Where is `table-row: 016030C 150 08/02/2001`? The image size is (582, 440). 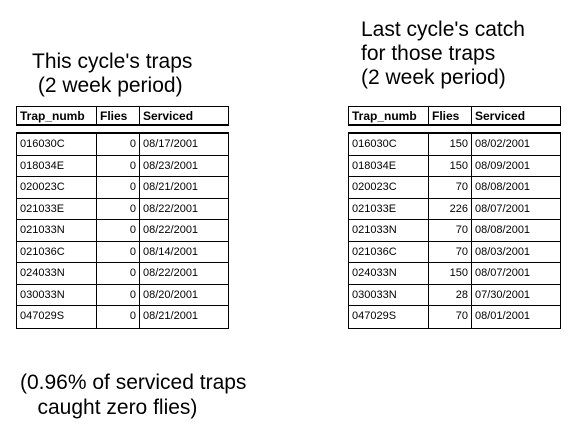 table-row: 016030C 150 08/02/2001 is located at coordinates (454, 145).